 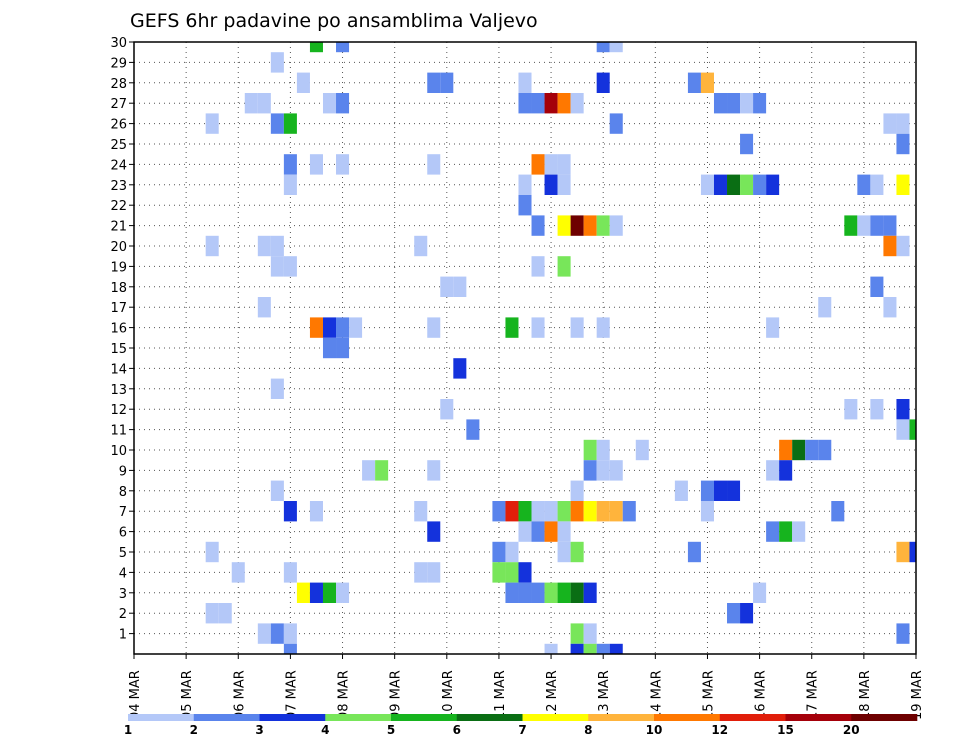 I want to click on y-tick-label: 11, so click(x=118, y=431).